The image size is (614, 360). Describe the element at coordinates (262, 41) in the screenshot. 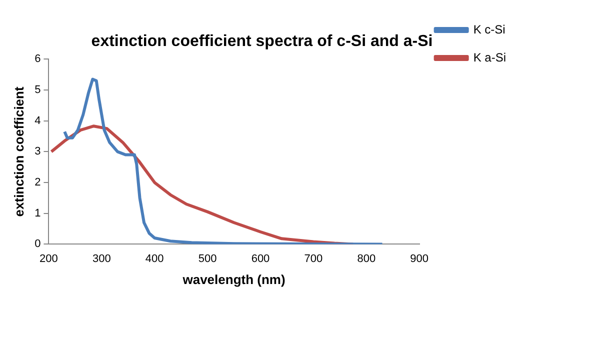

I see `chart-title: extinction coefficient spectra of c-Si and a-Si` at that location.